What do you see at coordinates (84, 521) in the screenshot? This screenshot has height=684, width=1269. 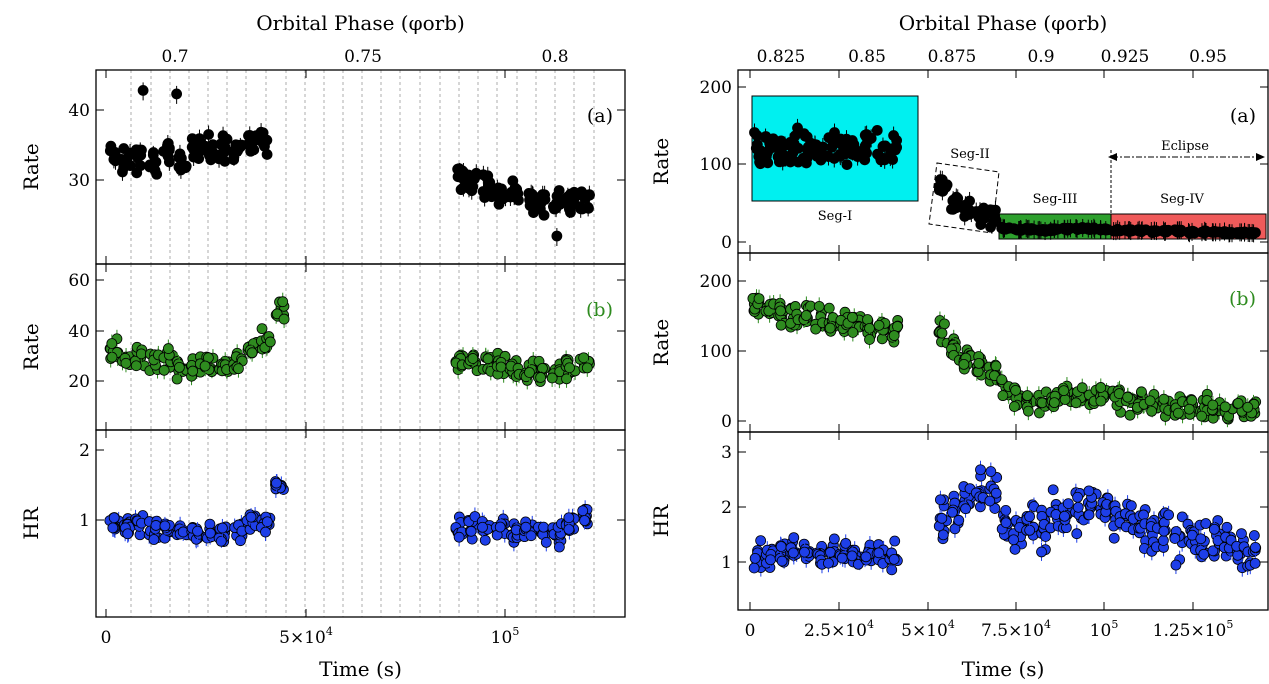 I see `y-tick-label: 1` at bounding box center [84, 521].